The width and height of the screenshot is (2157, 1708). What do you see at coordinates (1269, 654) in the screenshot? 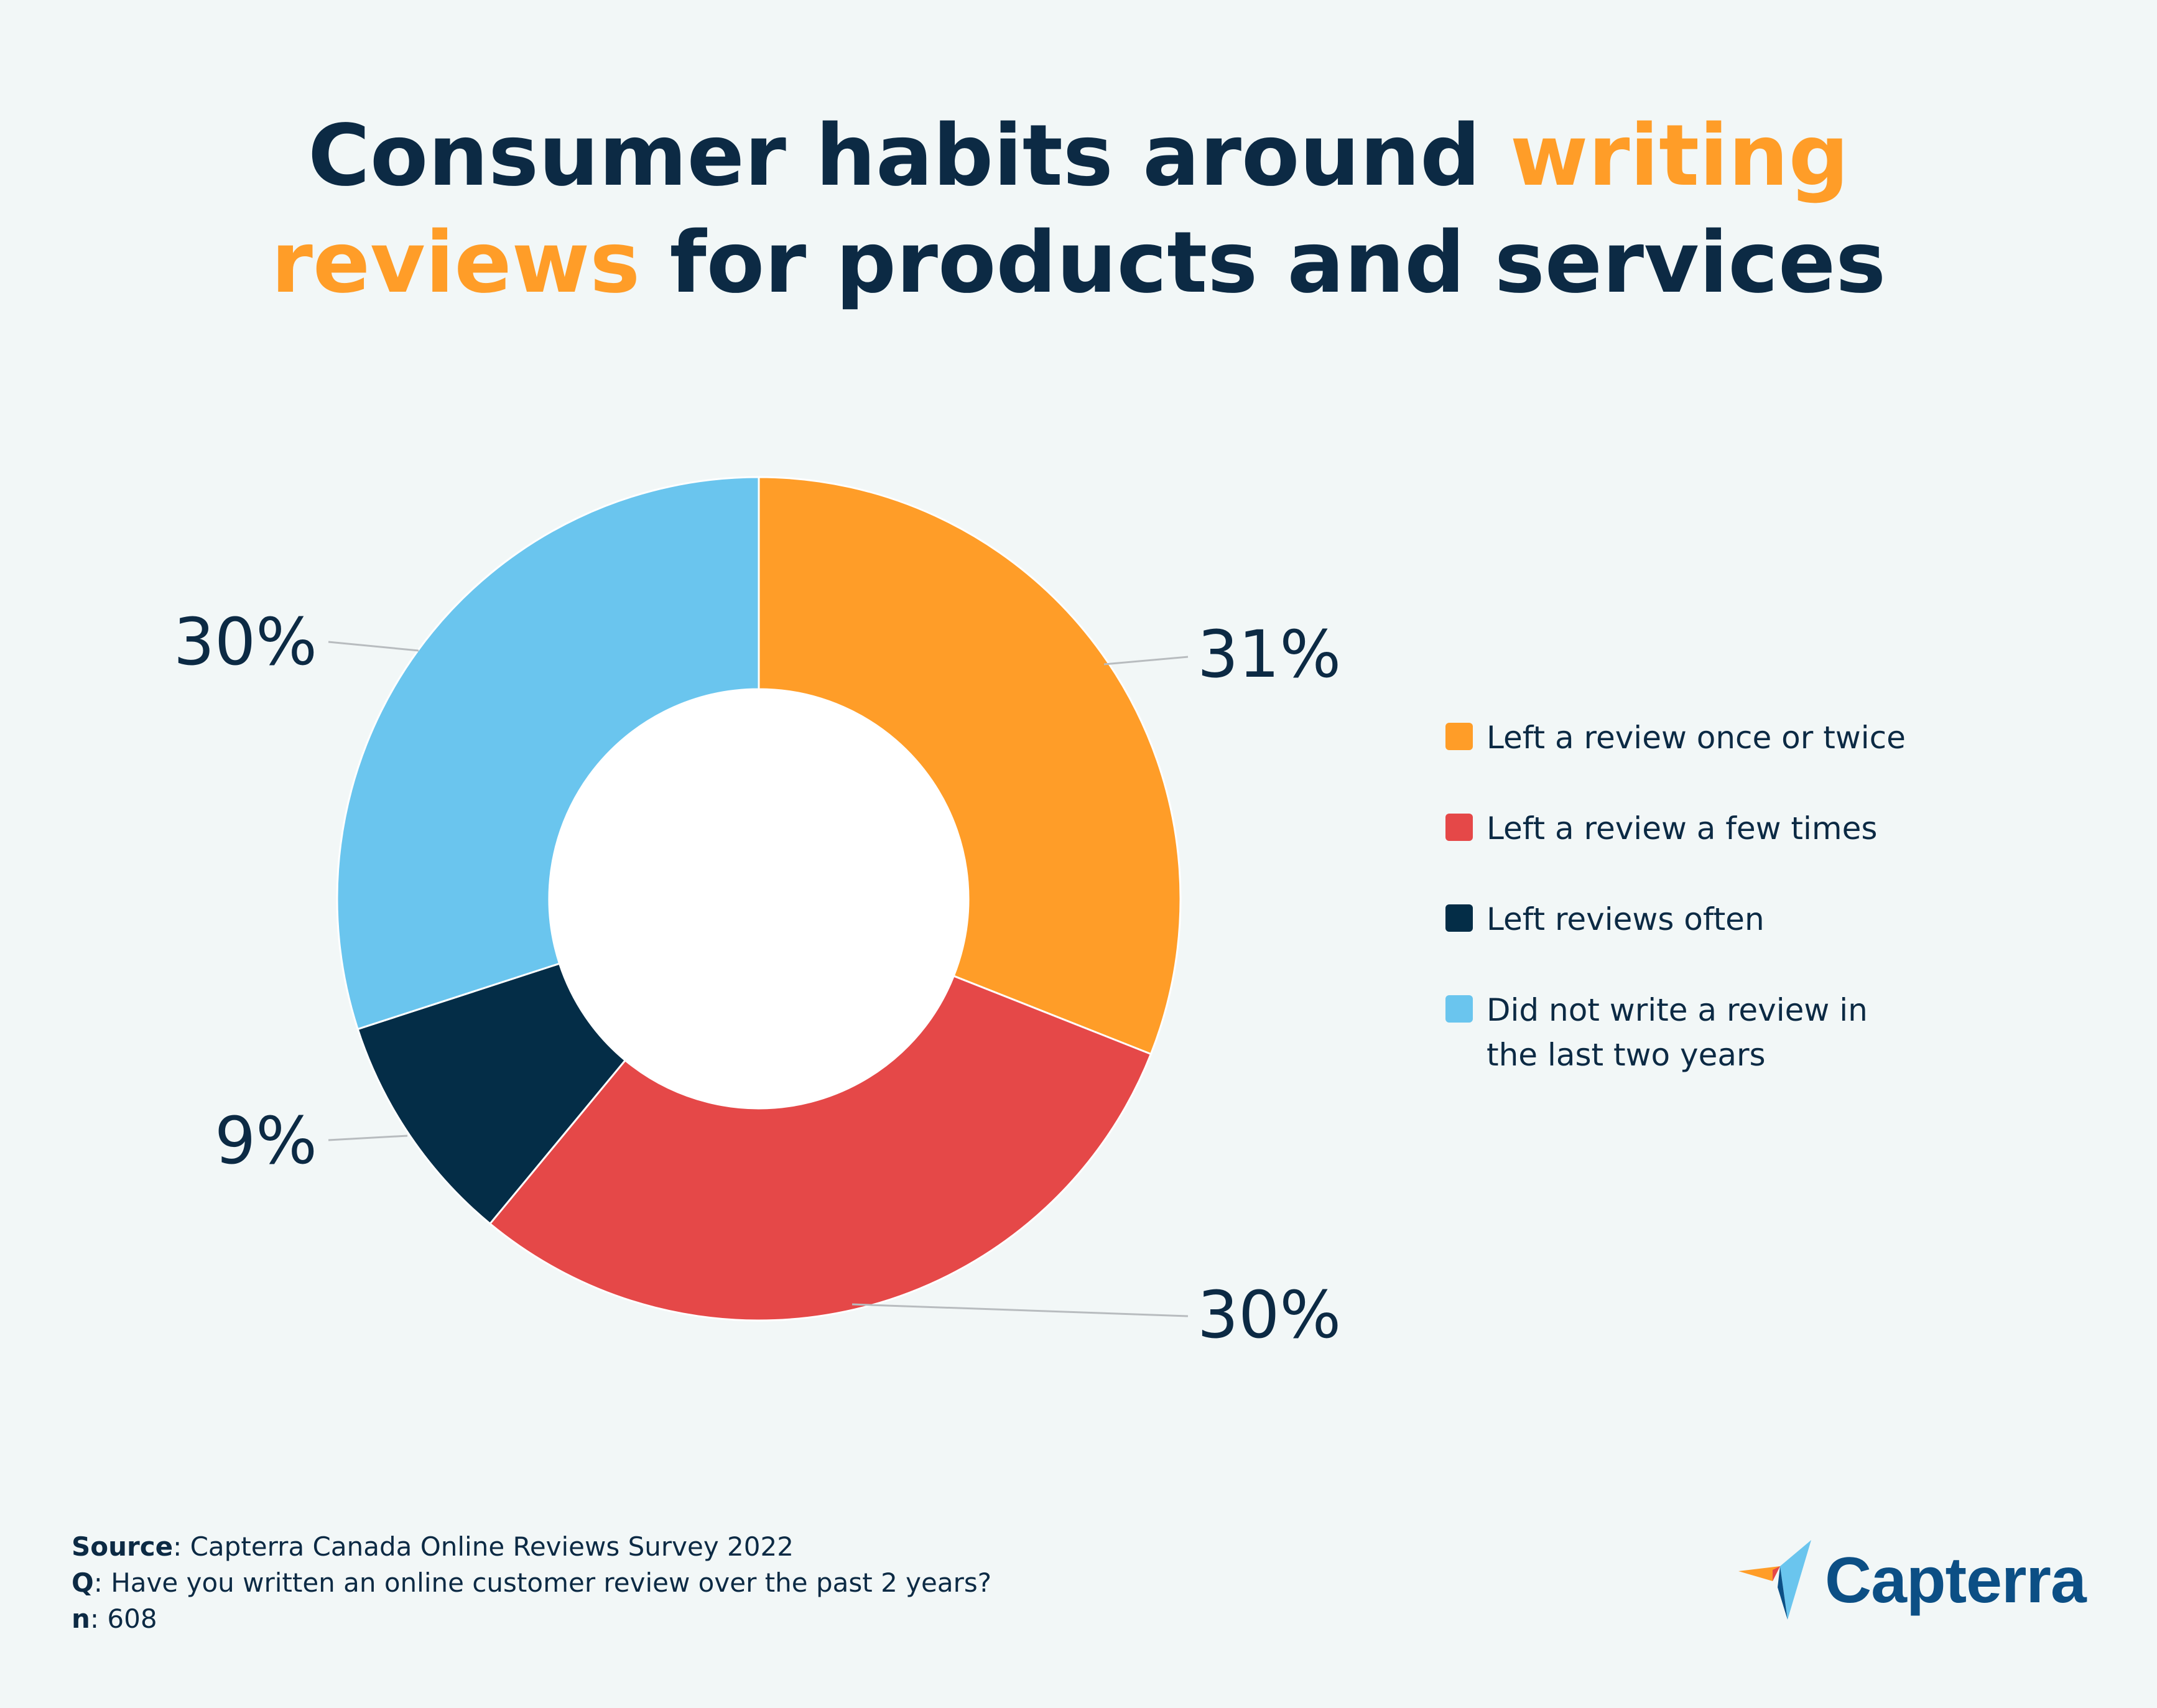
I see `pct-label-once-or-twice: 31%` at bounding box center [1269, 654].